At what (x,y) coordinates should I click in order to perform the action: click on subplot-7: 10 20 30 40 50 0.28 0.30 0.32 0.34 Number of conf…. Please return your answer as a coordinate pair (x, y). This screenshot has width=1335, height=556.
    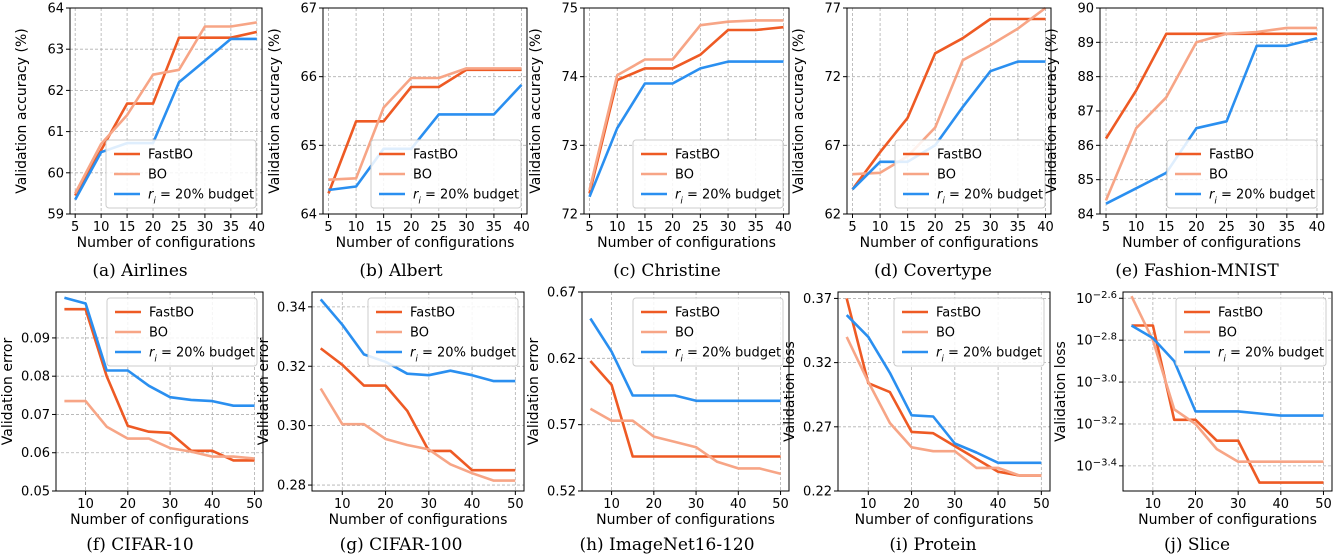
    Looking at the image, I should click on (390, 423).